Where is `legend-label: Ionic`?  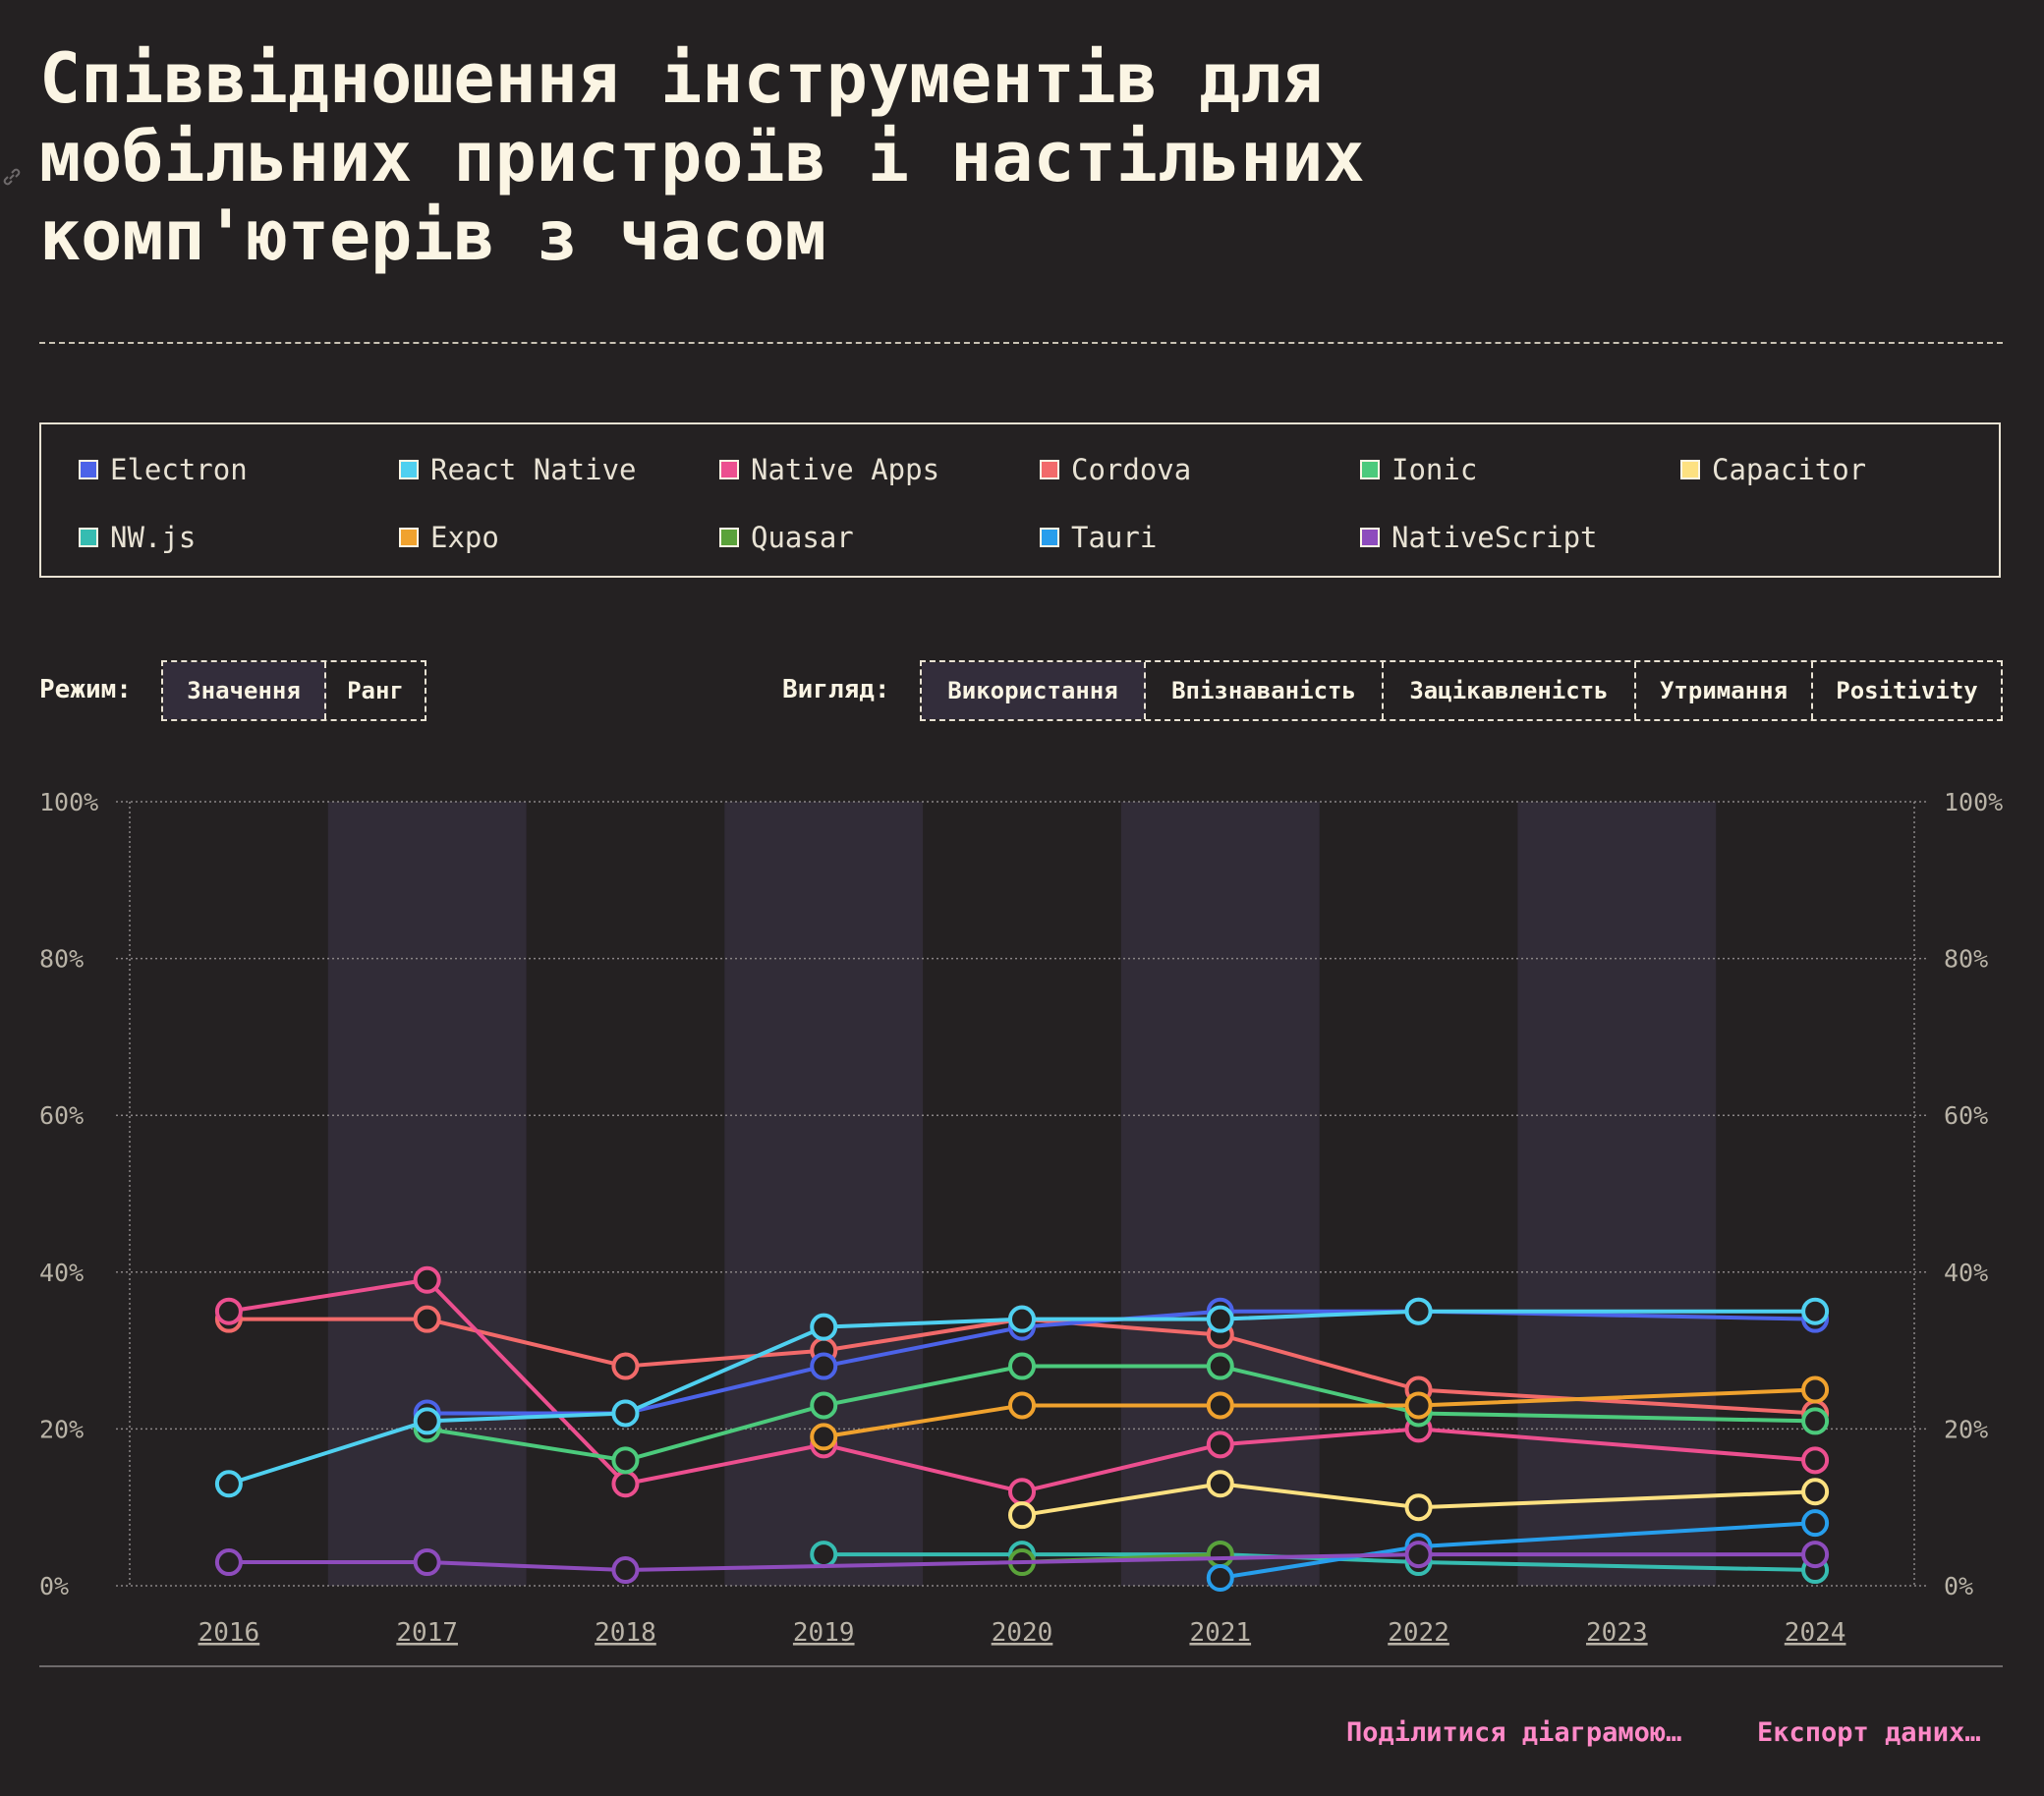 legend-label: Ionic is located at coordinates (1434, 469).